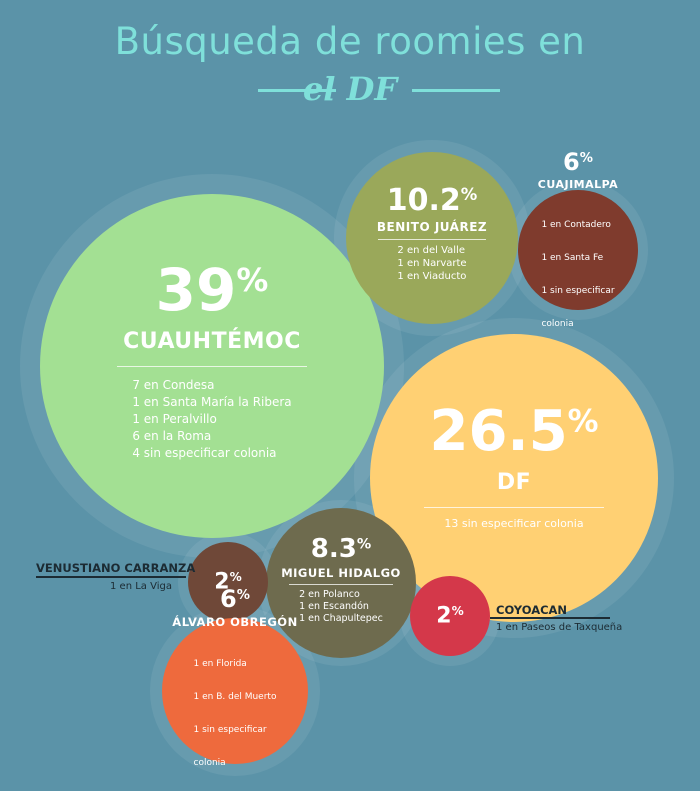 The height and width of the screenshot is (791, 700). I want to click on name-miguel-hidalgo: MIGUEL HIDALGO, so click(341, 572).